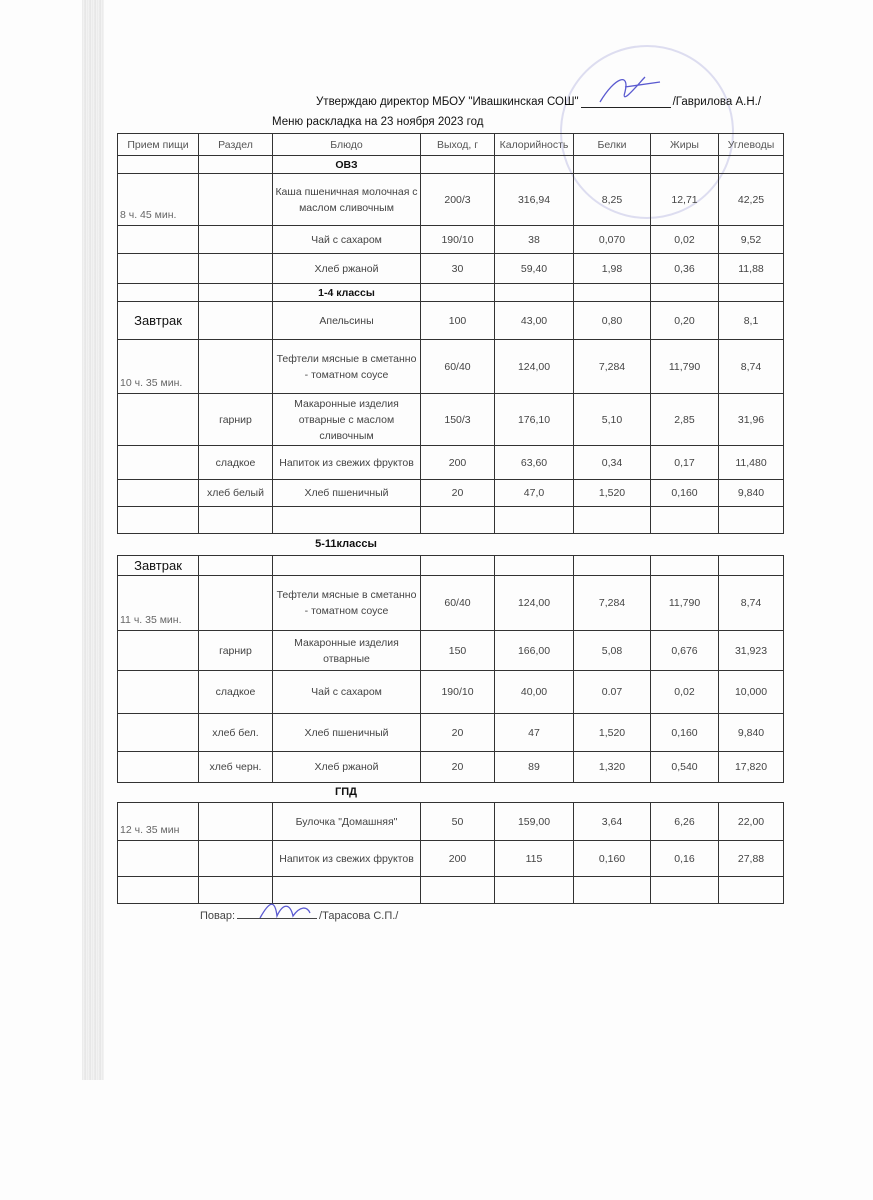  What do you see at coordinates (684, 239) in the screenshot?
I see `cell-fat: 0,02` at bounding box center [684, 239].